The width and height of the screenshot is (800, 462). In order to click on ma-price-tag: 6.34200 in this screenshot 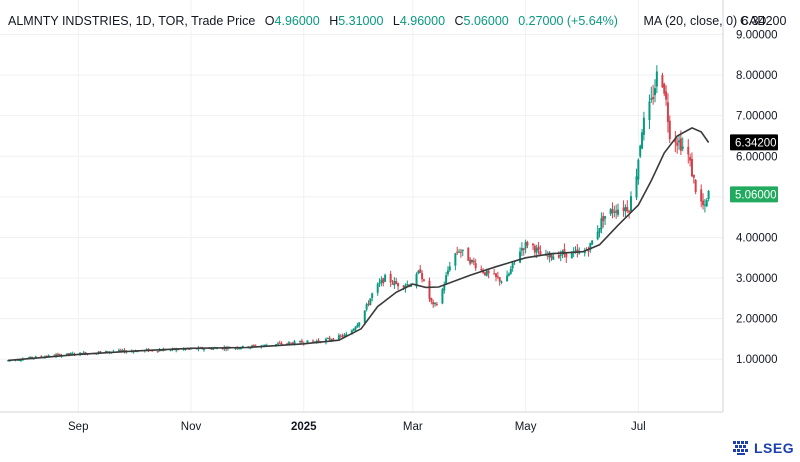, I will do `click(754, 142)`.